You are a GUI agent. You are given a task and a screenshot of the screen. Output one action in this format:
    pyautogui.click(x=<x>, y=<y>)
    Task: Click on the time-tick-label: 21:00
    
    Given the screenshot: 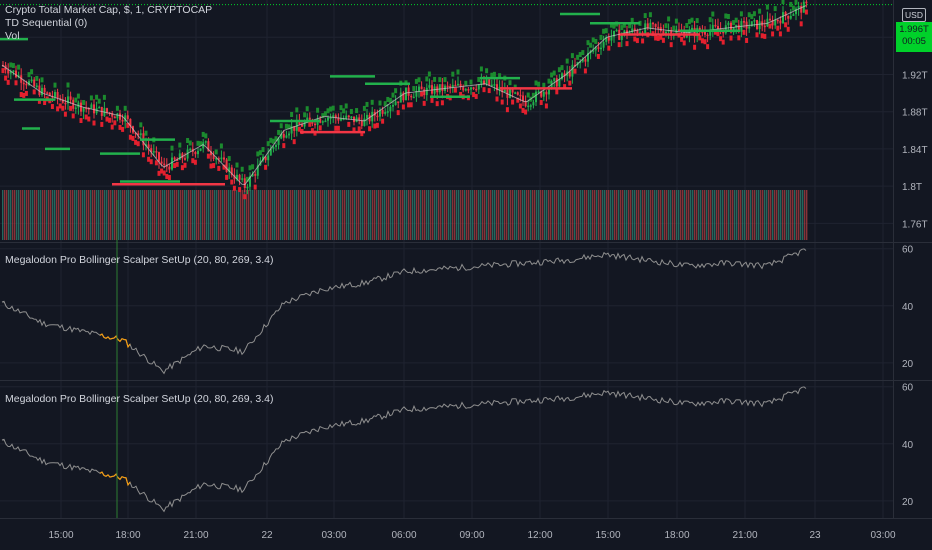 What is the action you would take?
    pyautogui.click(x=744, y=535)
    